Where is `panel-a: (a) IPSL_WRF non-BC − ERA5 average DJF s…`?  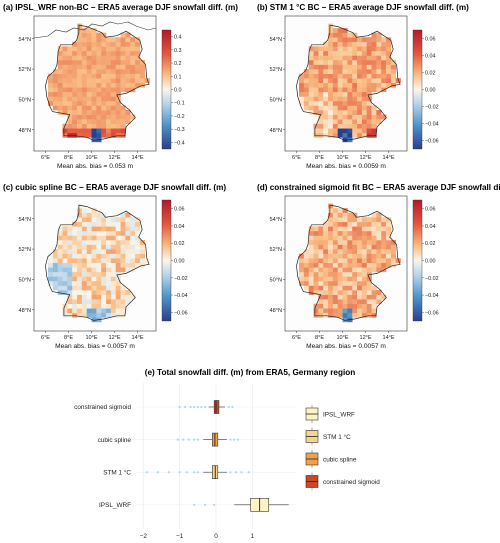
panel-a: (a) IPSL_WRF non-BC − ERA5 average DJF s… is located at coordinates (120, 86).